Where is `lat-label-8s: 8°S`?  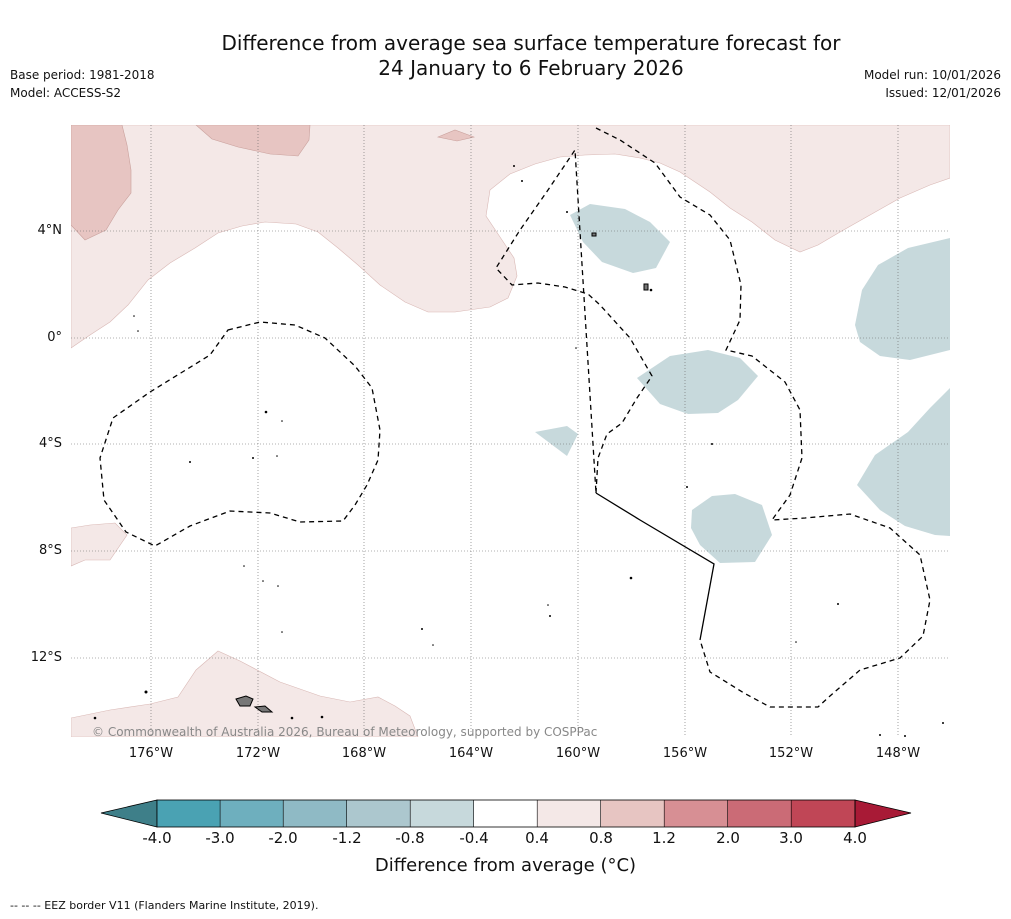 lat-label-8s: 8°S is located at coordinates (50, 550).